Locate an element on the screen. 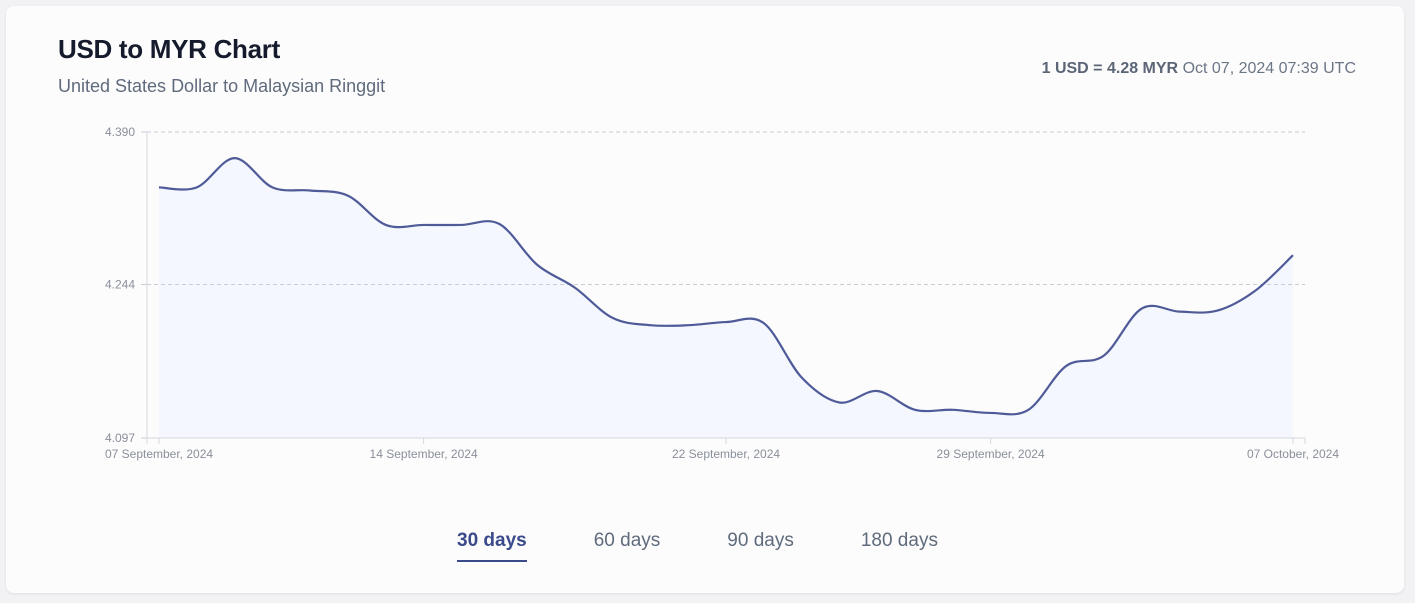 This screenshot has width=1415, height=603. x-tick-label: 07 September, 2024 is located at coordinates (159, 454).